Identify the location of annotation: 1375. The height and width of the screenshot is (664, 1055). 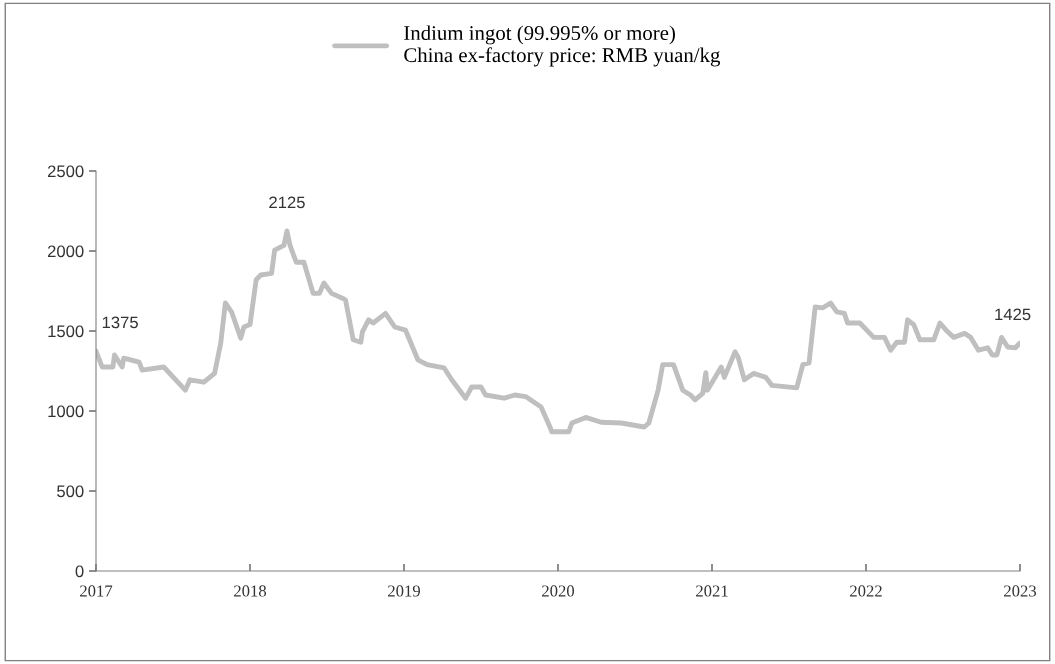
(120, 322).